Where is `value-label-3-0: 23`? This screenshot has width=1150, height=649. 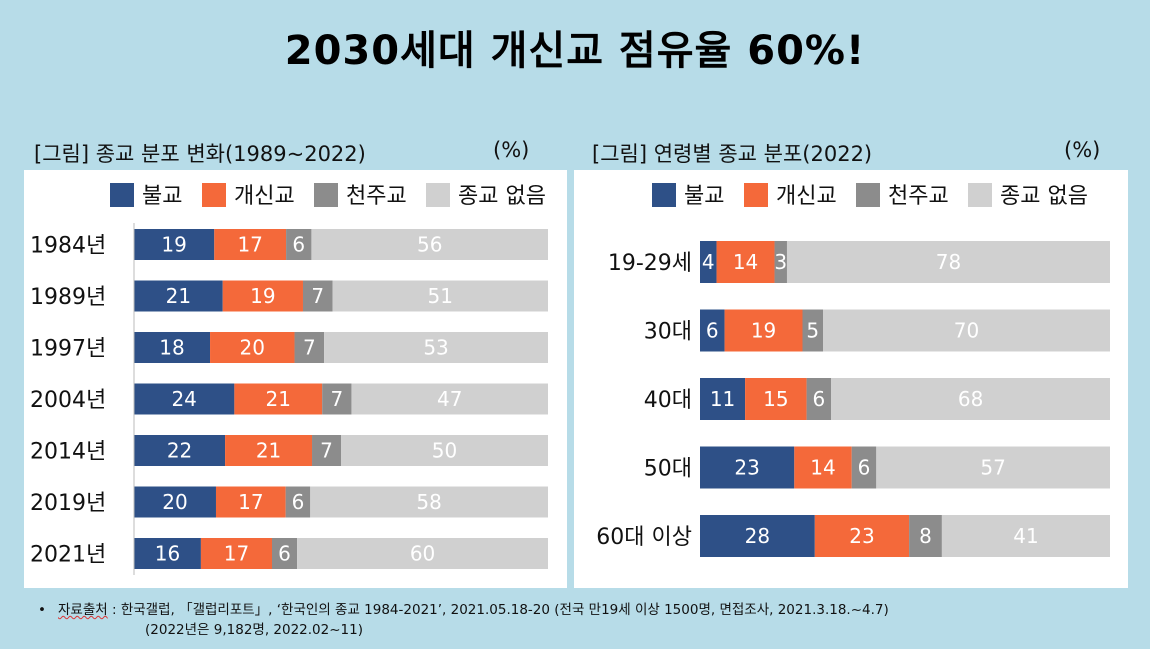 value-label-3-0: 23 is located at coordinates (746, 468).